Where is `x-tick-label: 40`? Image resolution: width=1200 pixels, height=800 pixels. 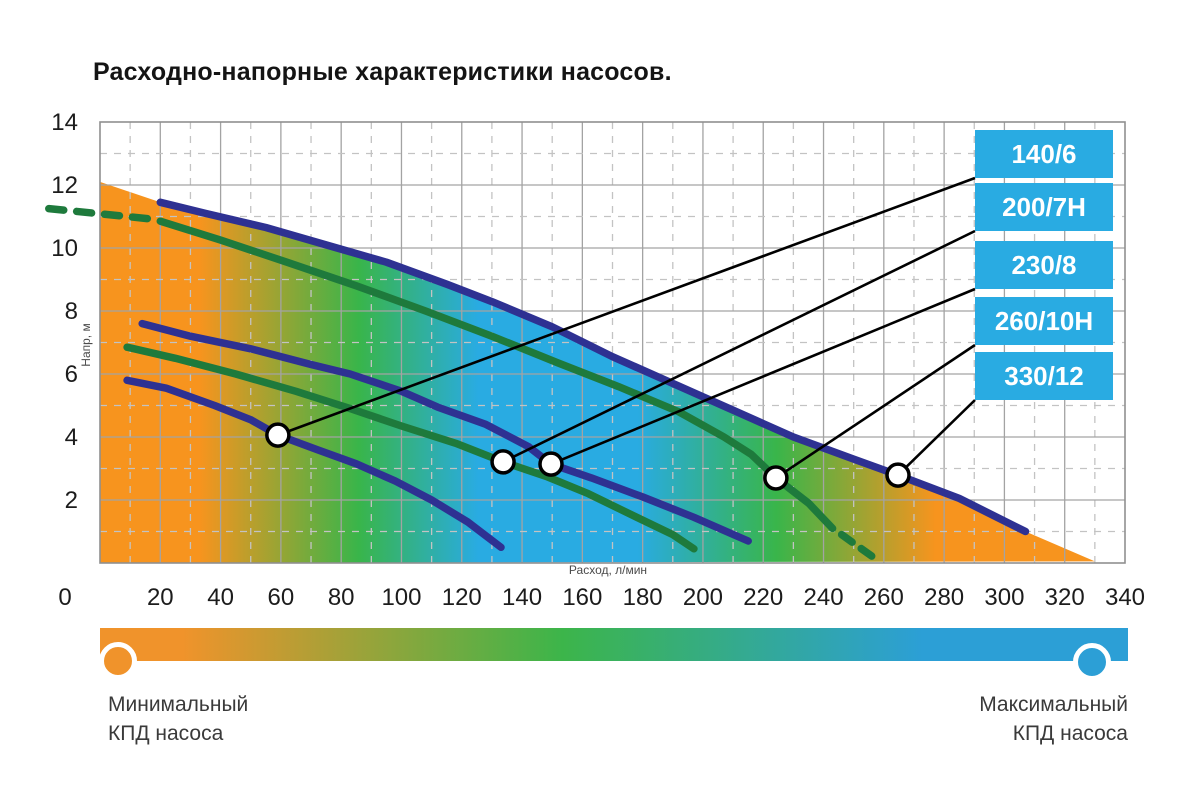
x-tick-label: 40 is located at coordinates (220, 597).